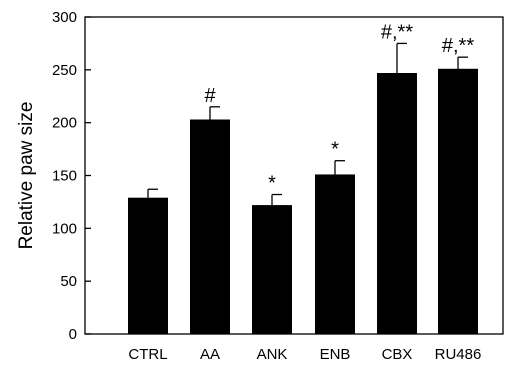 The height and width of the screenshot is (365, 526). I want to click on x-tick-label-ank: ANK, so click(272, 354).